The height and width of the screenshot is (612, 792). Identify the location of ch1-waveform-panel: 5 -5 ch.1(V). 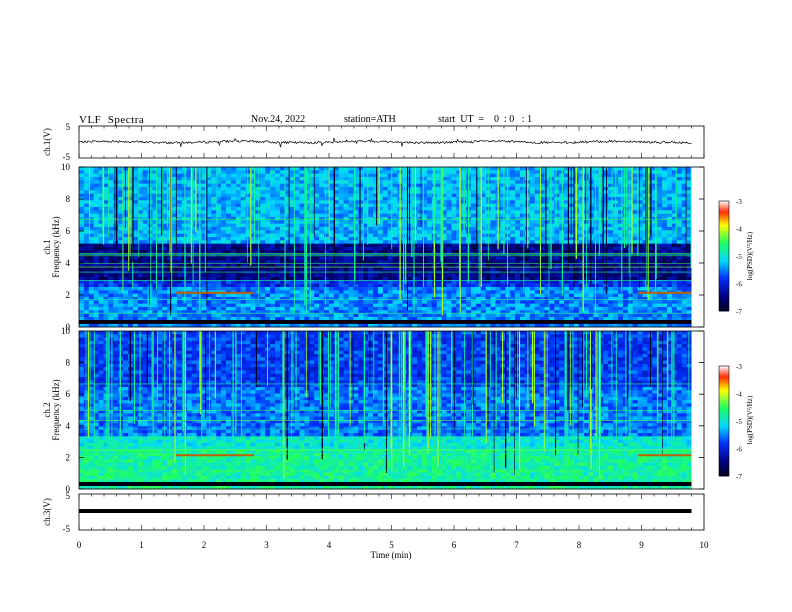
(373, 142).